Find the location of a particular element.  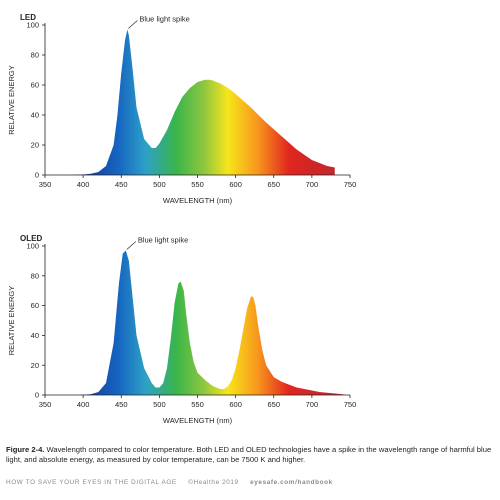

led-x-tick-label: 350 is located at coordinates (45, 184).